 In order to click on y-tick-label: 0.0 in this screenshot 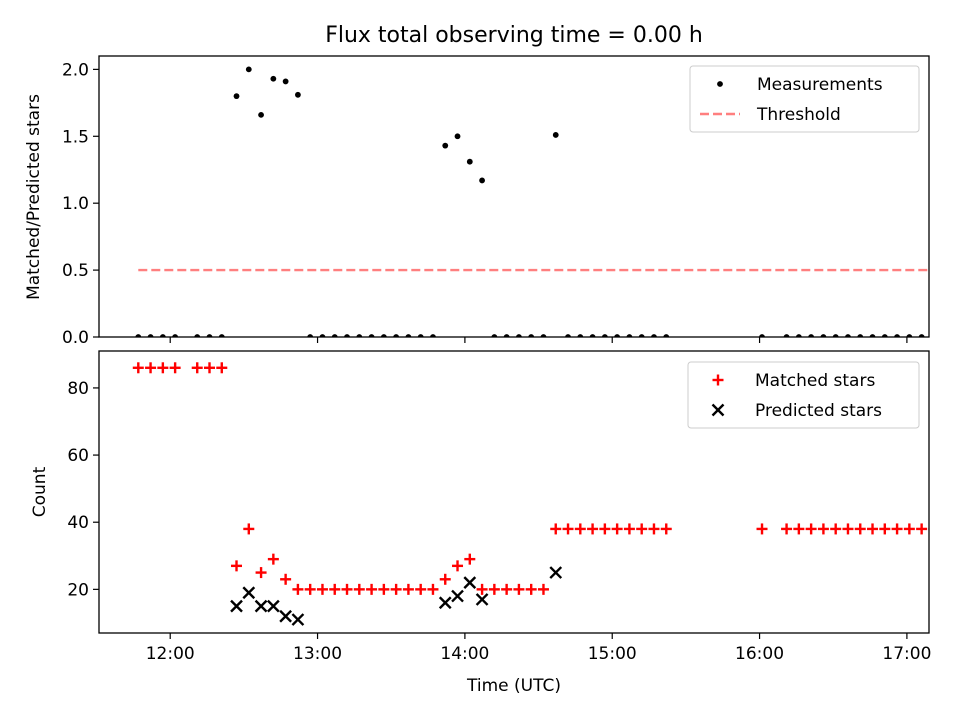, I will do `click(75, 338)`.